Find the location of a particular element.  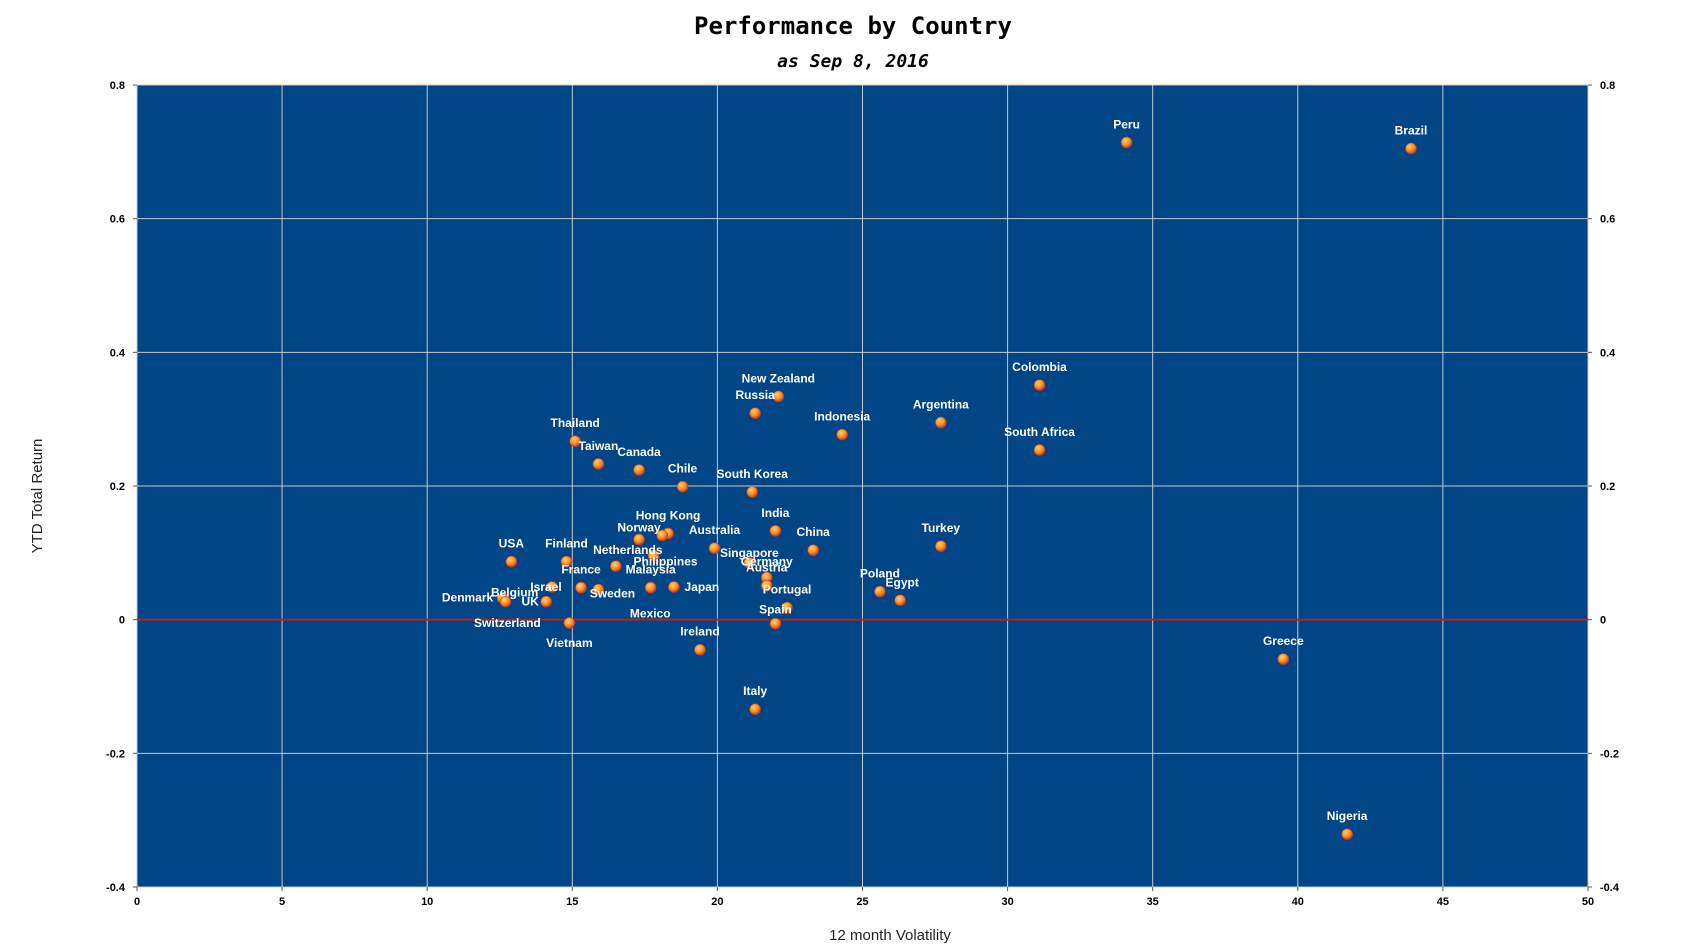

data-point-label: Vietnam is located at coordinates (569, 643).